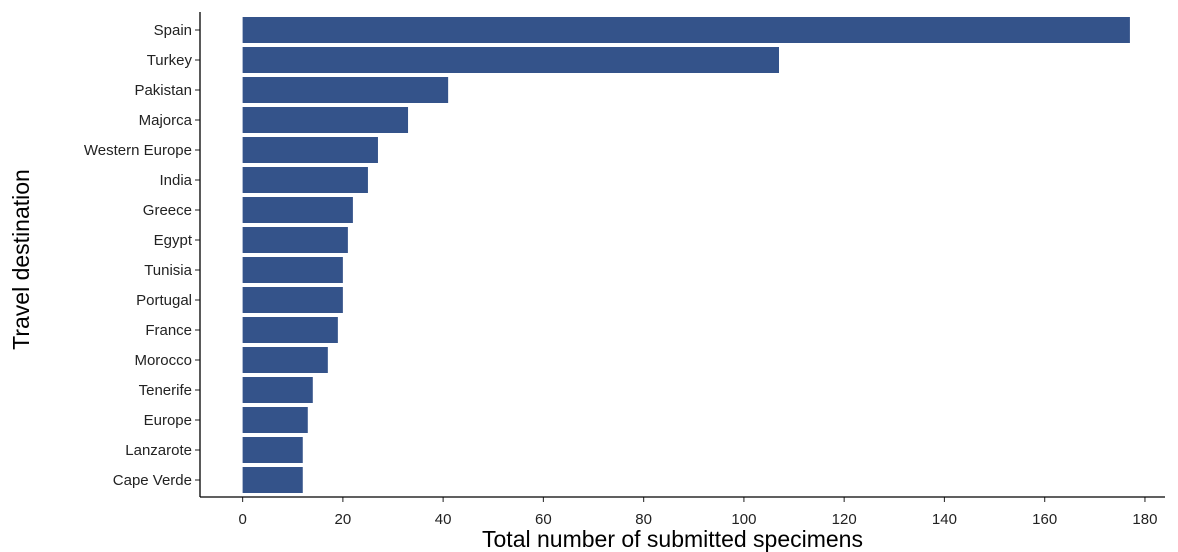 Image resolution: width=1178 pixels, height=552 pixels. What do you see at coordinates (844, 519) in the screenshot?
I see `x-tick-label: 120` at bounding box center [844, 519].